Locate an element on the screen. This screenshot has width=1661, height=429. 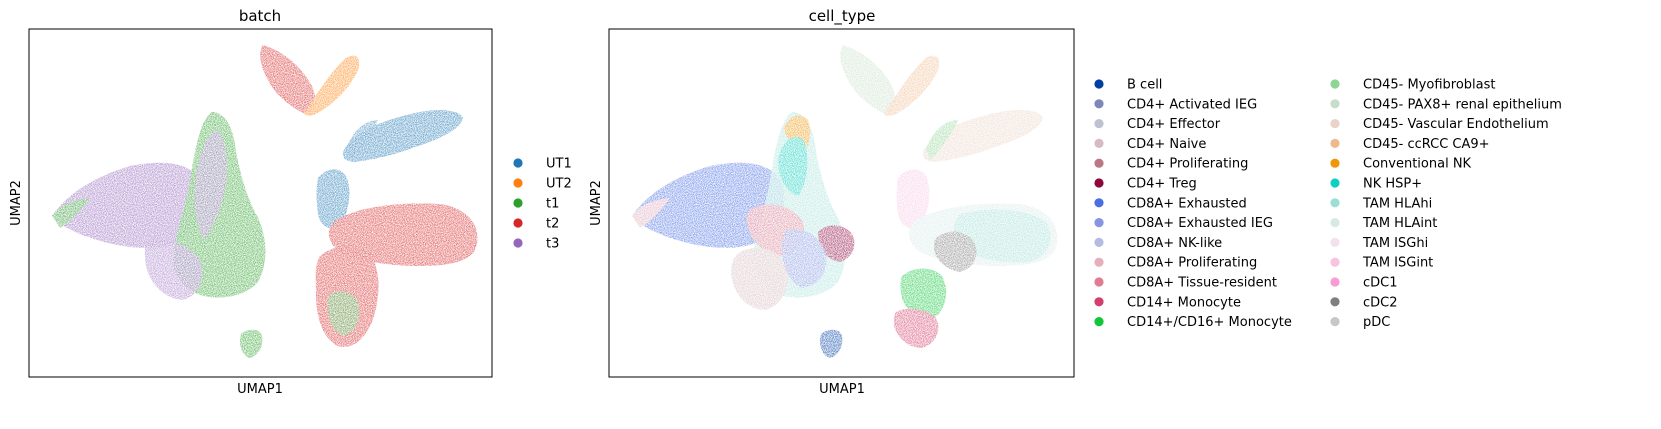
point-cluster-small-blue is located at coordinates (333, 199).